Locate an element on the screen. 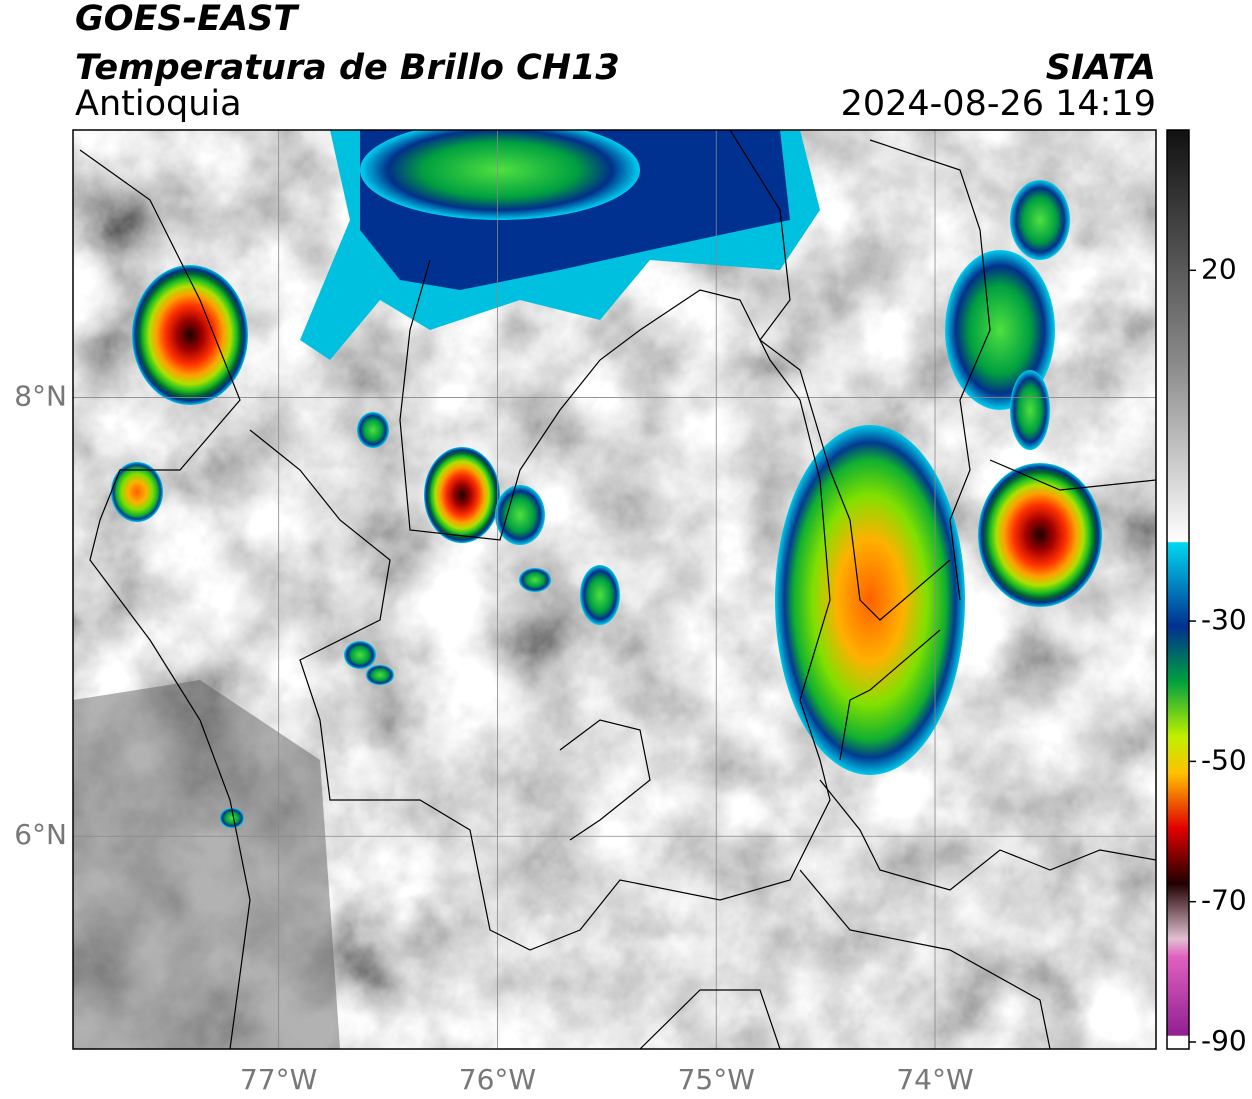 The width and height of the screenshot is (1252, 1099). x-tick-label: 75°W is located at coordinates (716, 1079).